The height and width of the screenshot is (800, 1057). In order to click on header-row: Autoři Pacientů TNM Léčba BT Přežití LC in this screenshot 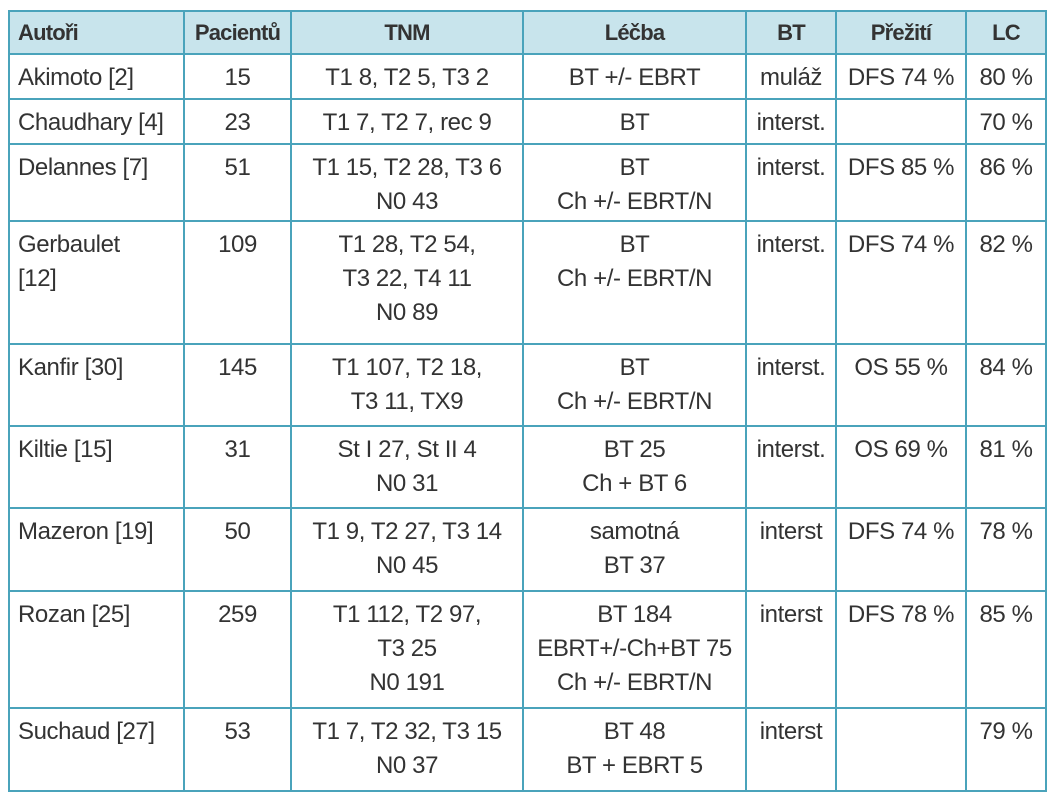, I will do `click(527, 32)`.